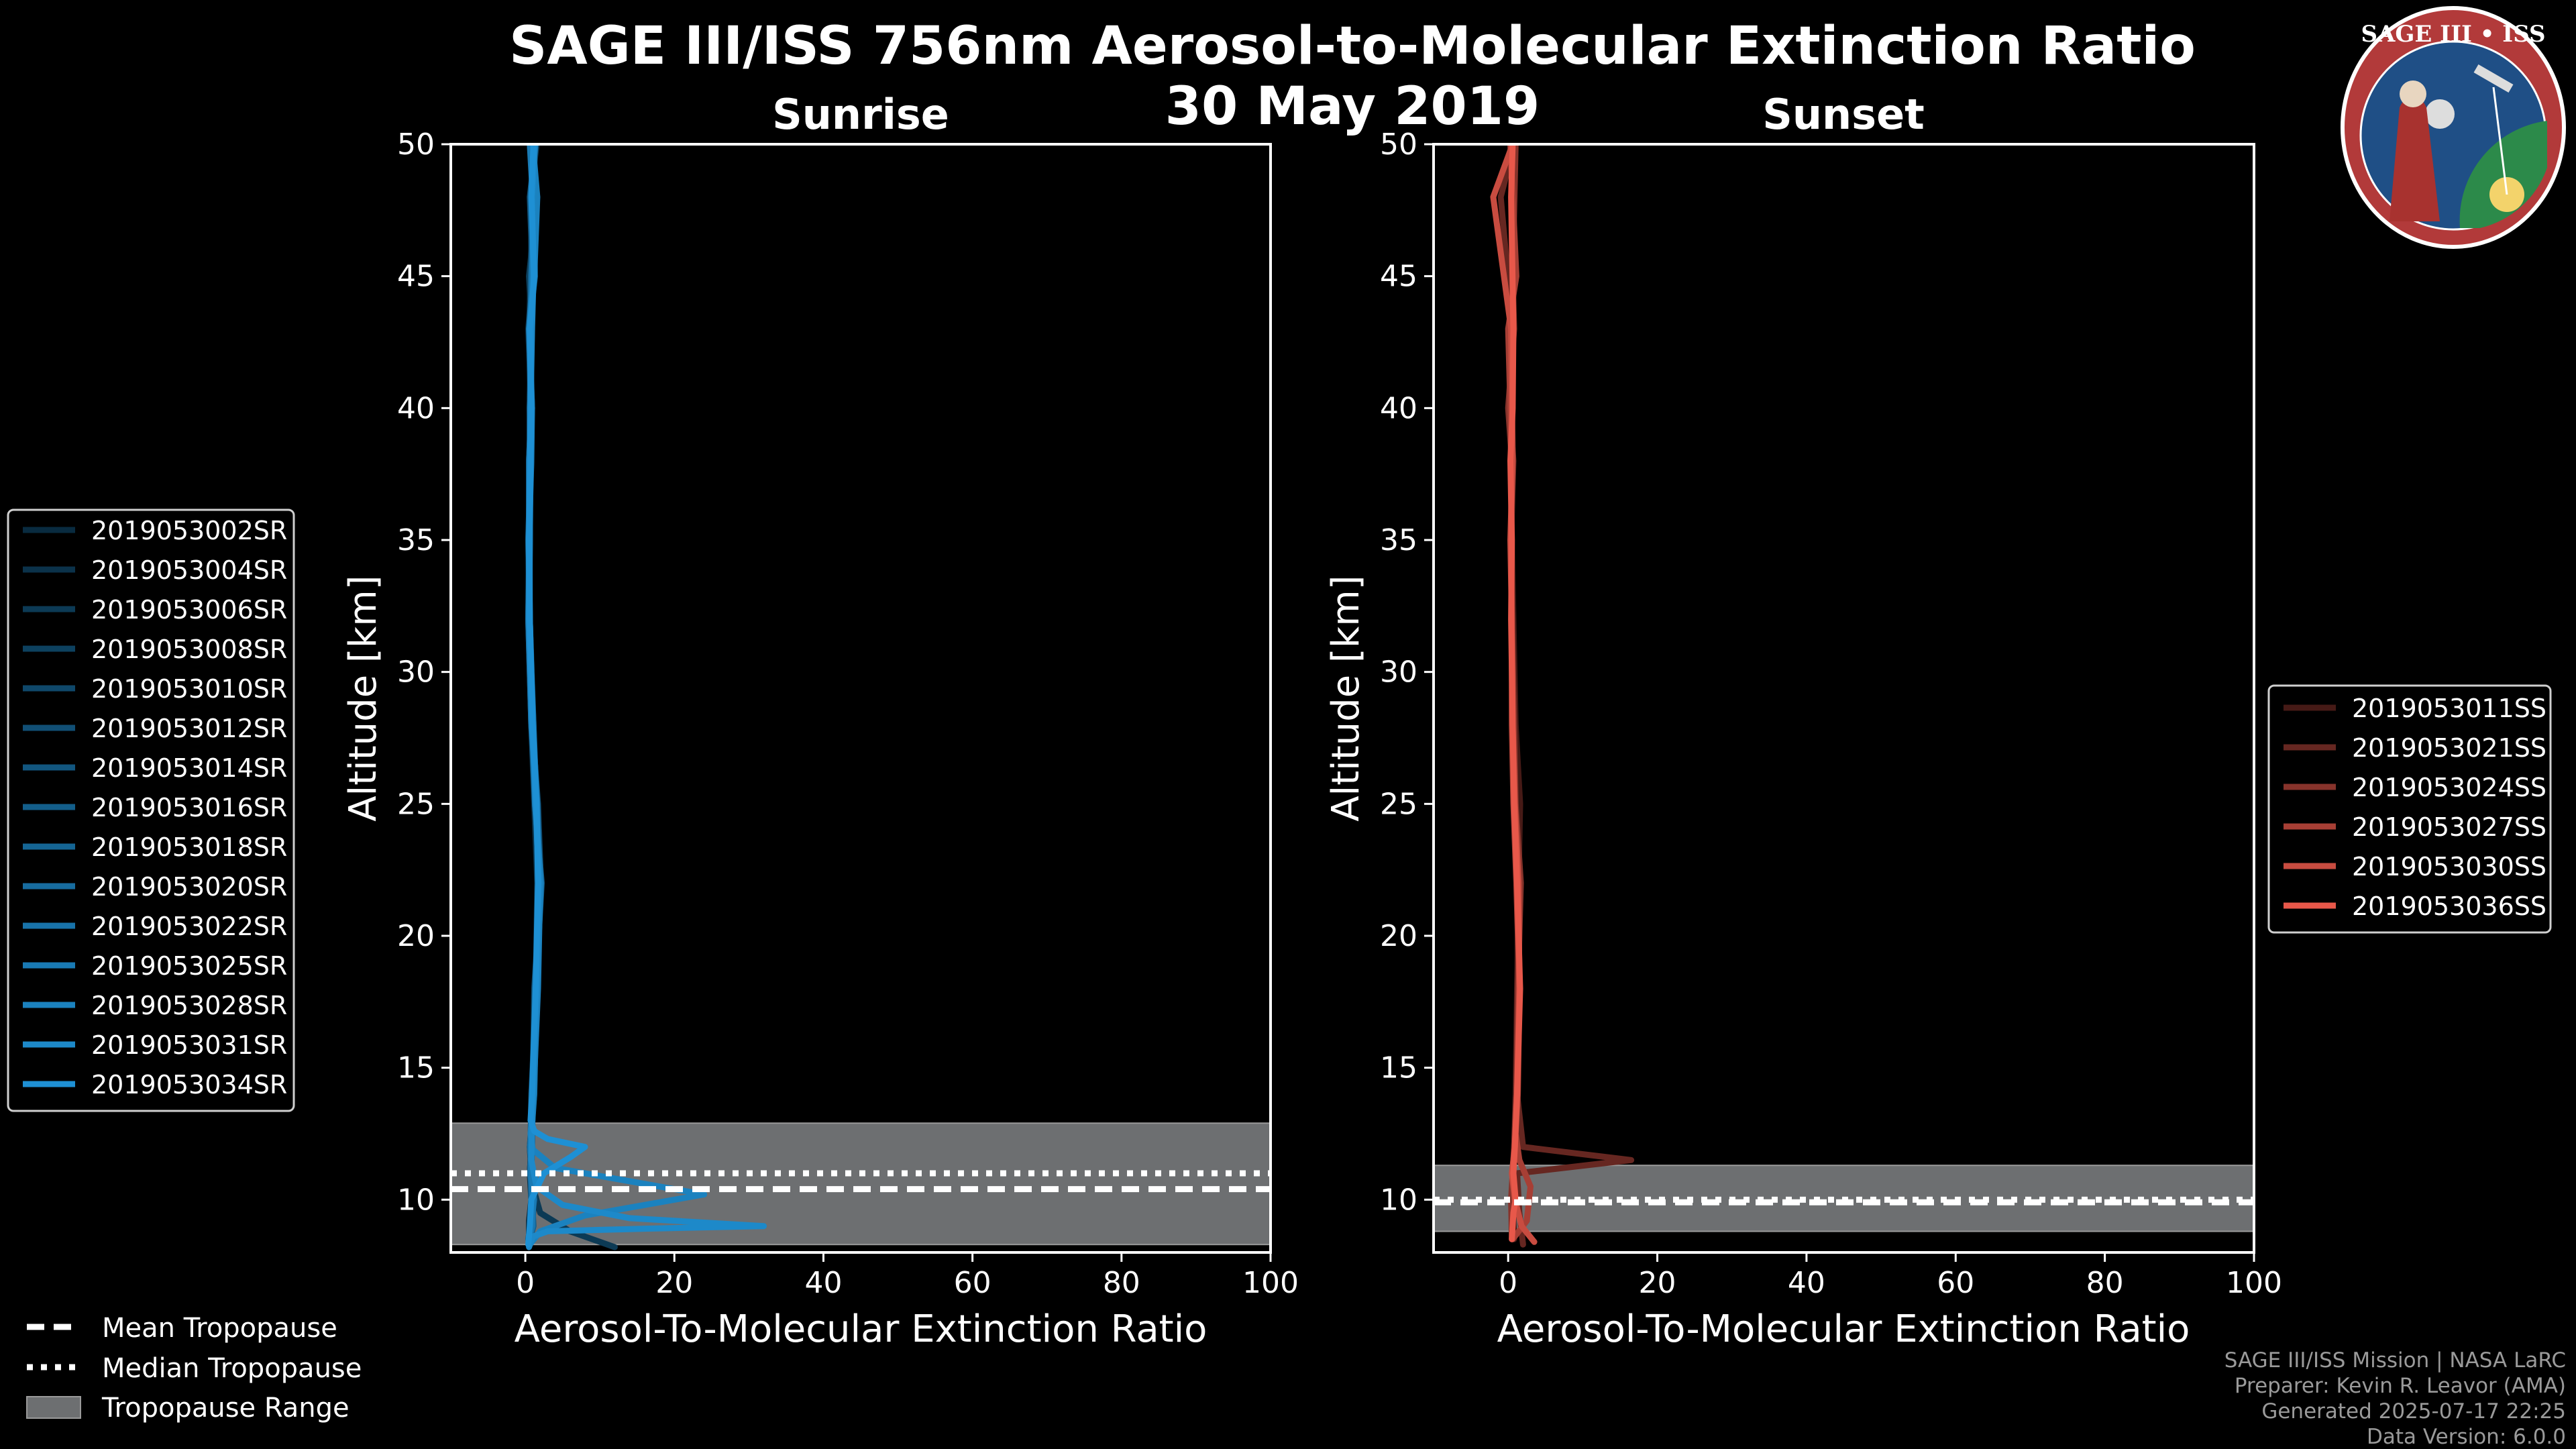 The height and width of the screenshot is (1449, 2576). What do you see at coordinates (1398, 408) in the screenshot?
I see `sunset-y-tick-label: 40` at bounding box center [1398, 408].